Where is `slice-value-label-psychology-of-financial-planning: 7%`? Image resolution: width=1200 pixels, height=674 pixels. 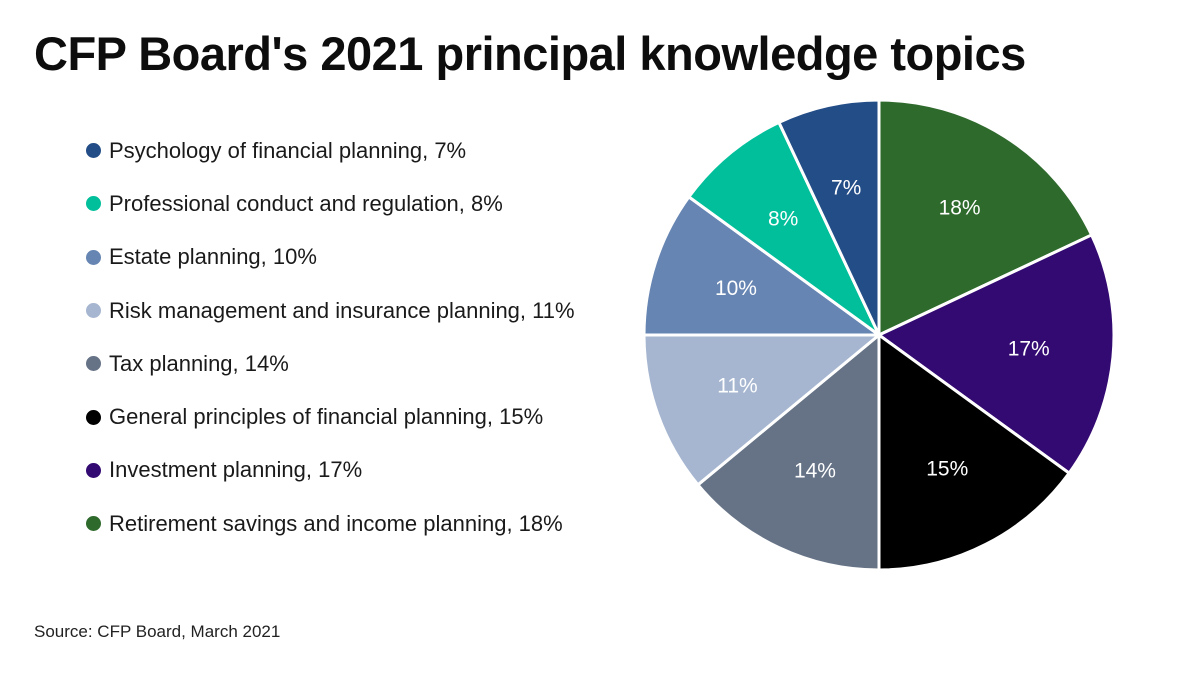
slice-value-label-psychology-of-financial-planning: 7% is located at coordinates (846, 188).